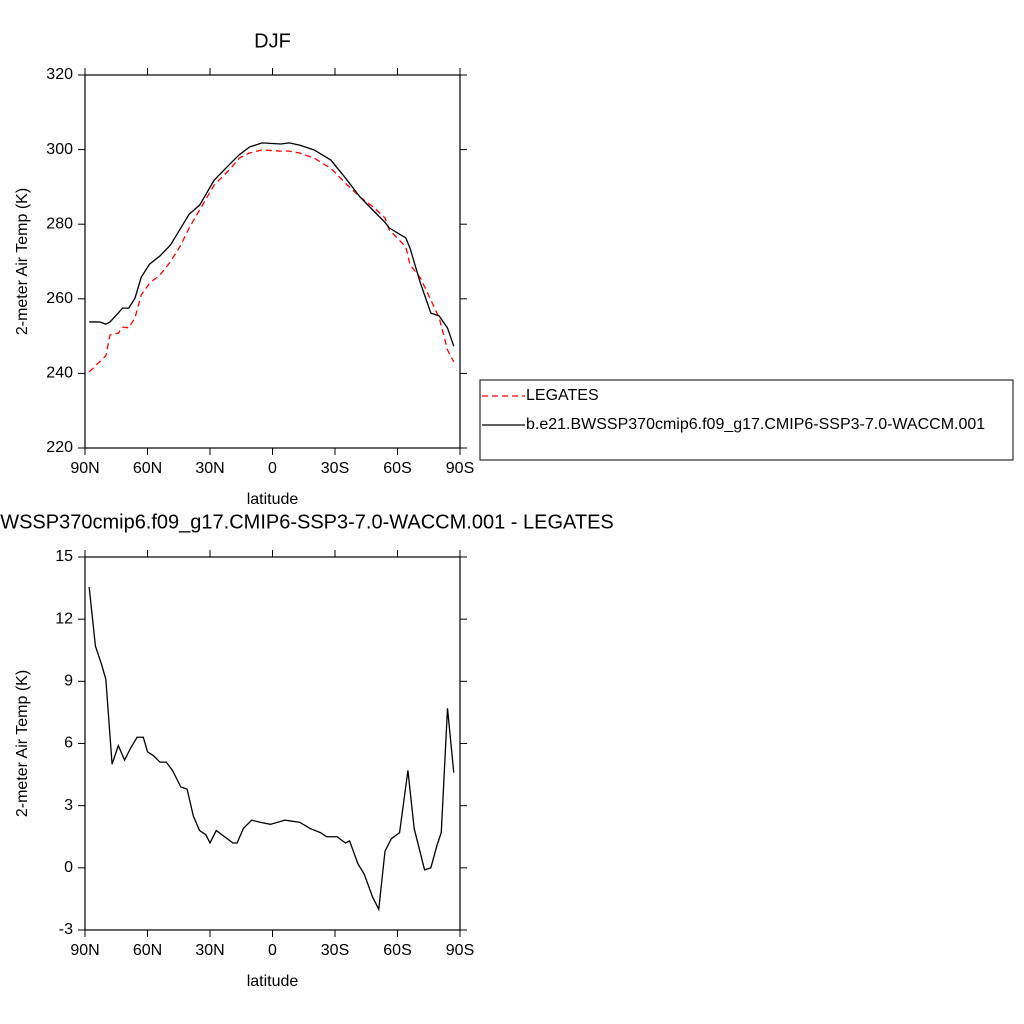  Describe the element at coordinates (59, 74) in the screenshot. I see `y-tick-label: 320` at that location.